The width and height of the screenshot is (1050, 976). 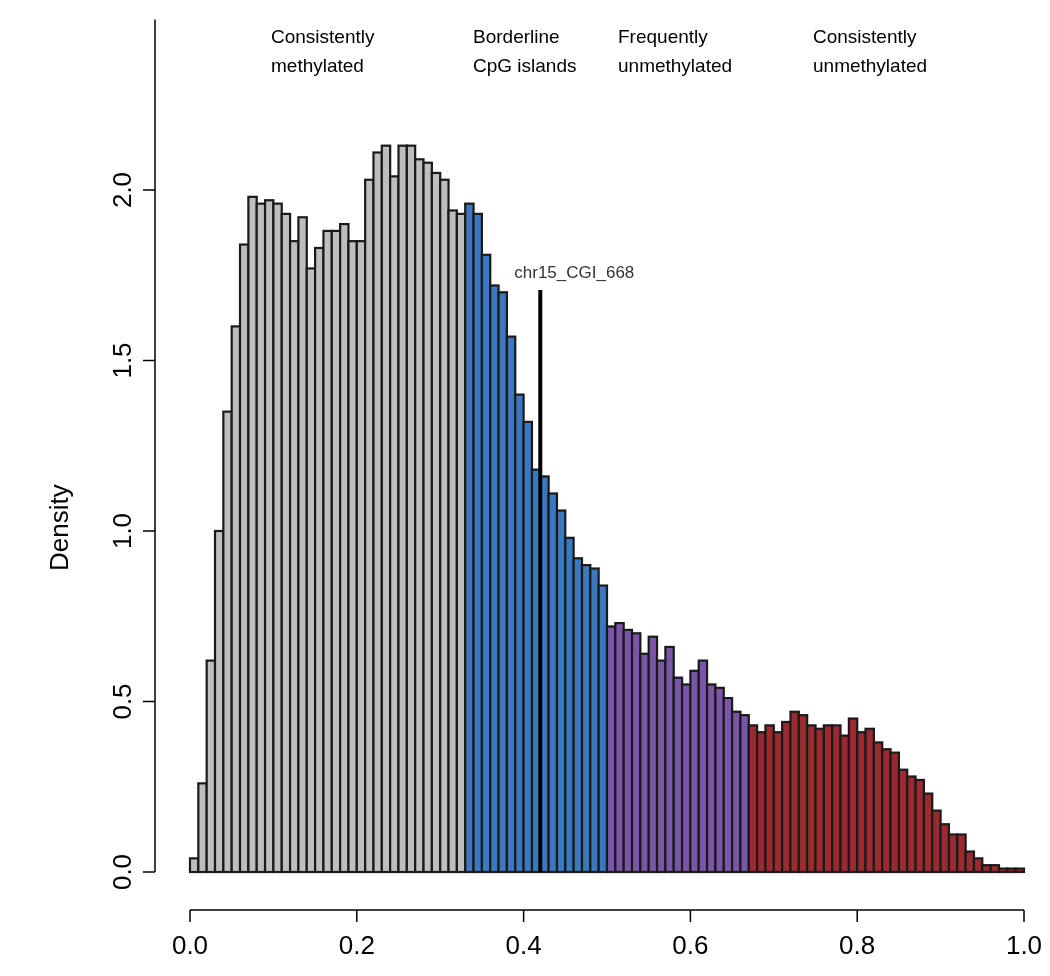 I want to click on y-tick-label: 0.5, so click(x=122, y=701).